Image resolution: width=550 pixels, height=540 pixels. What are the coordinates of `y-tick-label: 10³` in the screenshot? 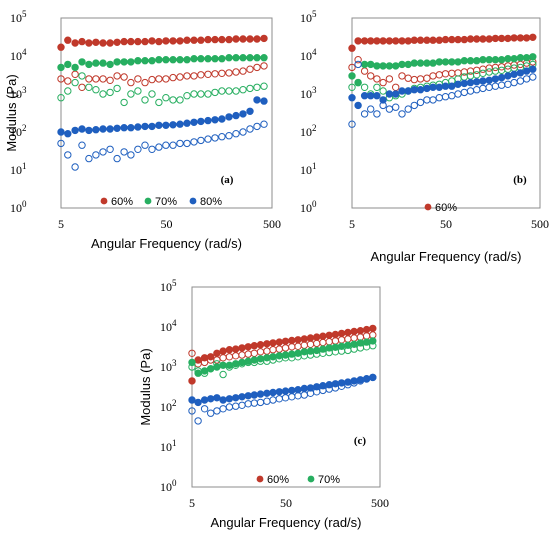 It's located at (18, 93).